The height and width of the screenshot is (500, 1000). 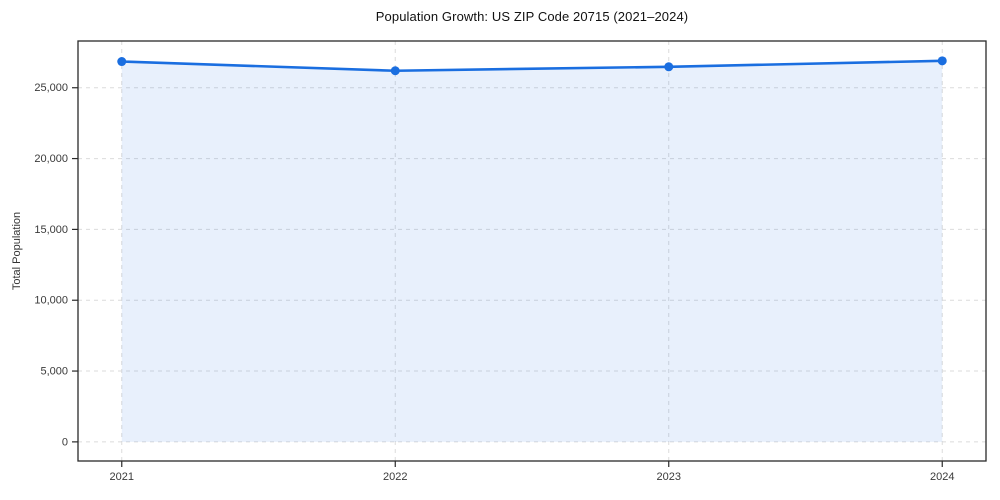 I want to click on x-tick-label: 2024, so click(x=942, y=477).